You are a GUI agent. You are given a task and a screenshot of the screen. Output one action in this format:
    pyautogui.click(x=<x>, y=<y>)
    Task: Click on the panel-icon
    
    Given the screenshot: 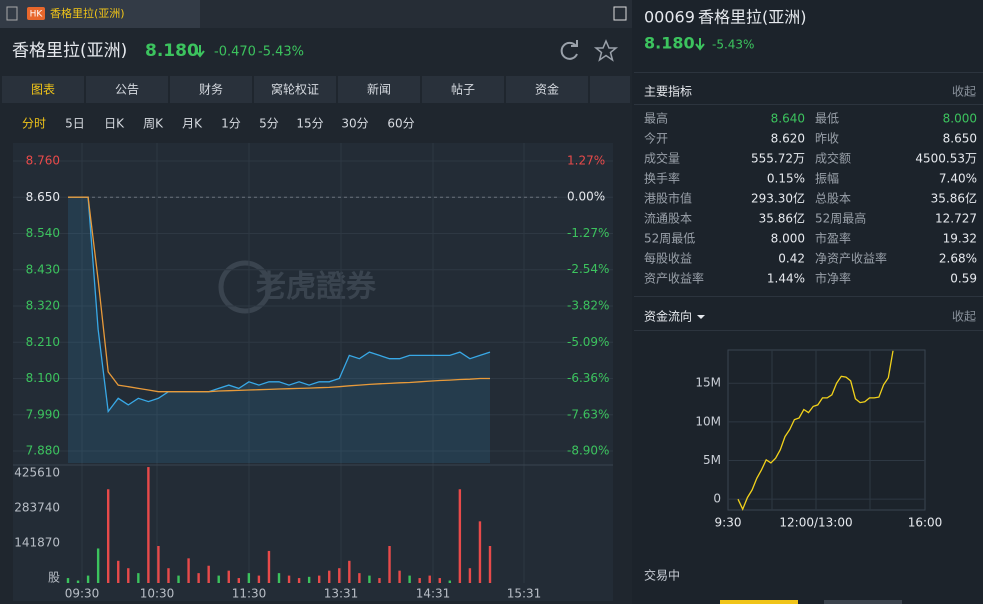 What is the action you would take?
    pyautogui.click(x=620, y=13)
    